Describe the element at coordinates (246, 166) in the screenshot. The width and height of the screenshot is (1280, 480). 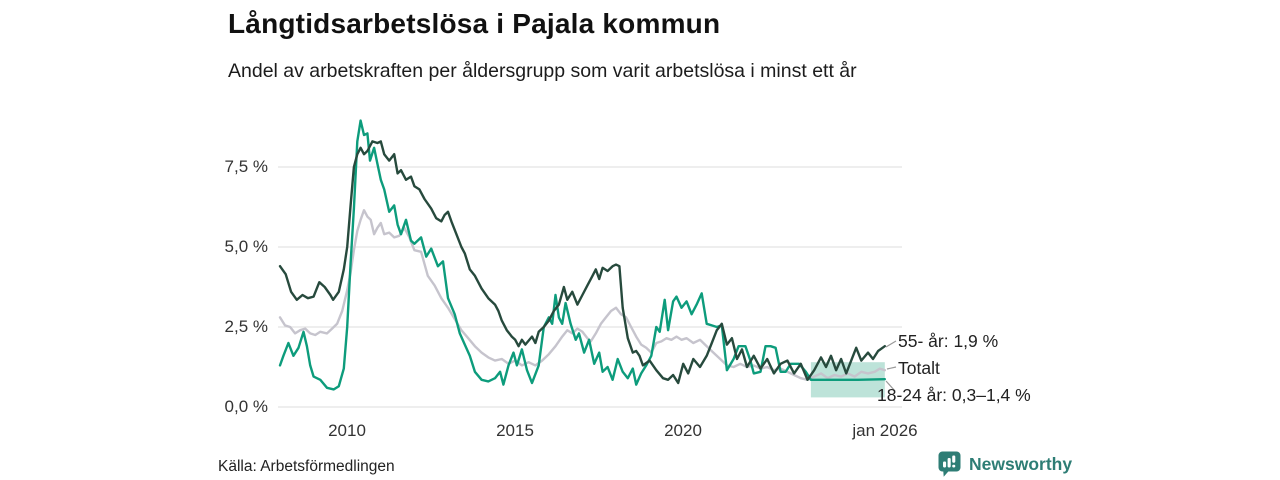
I see `y-axis-tick-7-5: 7,5 %` at that location.